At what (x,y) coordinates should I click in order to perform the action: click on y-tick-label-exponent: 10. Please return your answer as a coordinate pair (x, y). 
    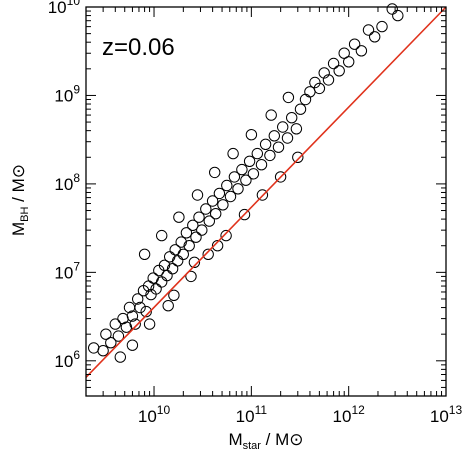
    Looking at the image, I should click on (74, 4).